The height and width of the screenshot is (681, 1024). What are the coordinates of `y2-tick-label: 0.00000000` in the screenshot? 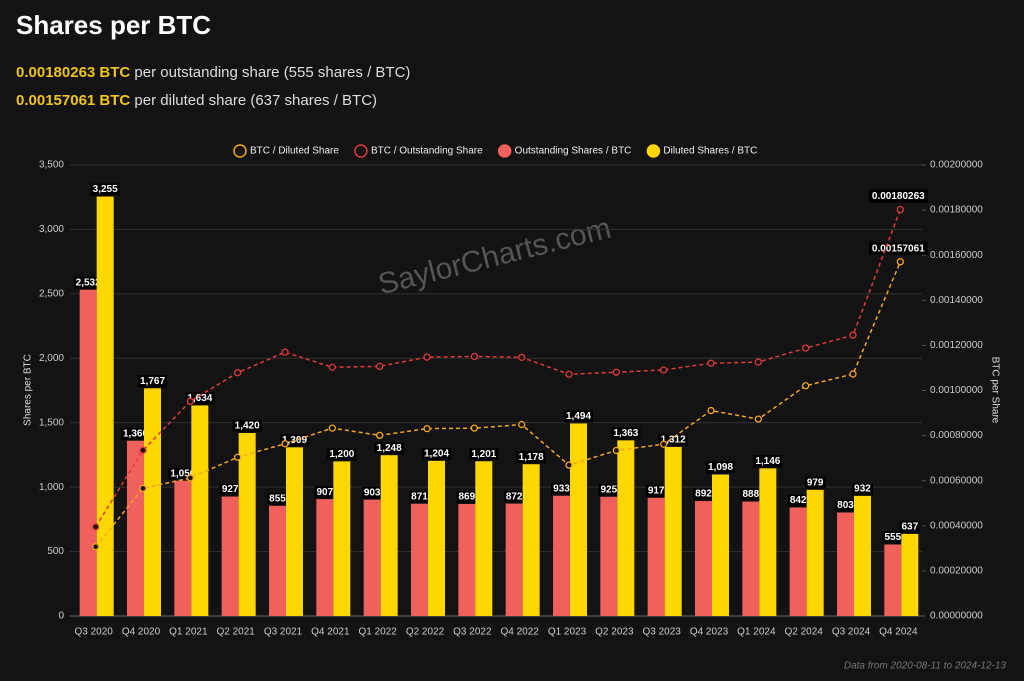 It's located at (956, 616).